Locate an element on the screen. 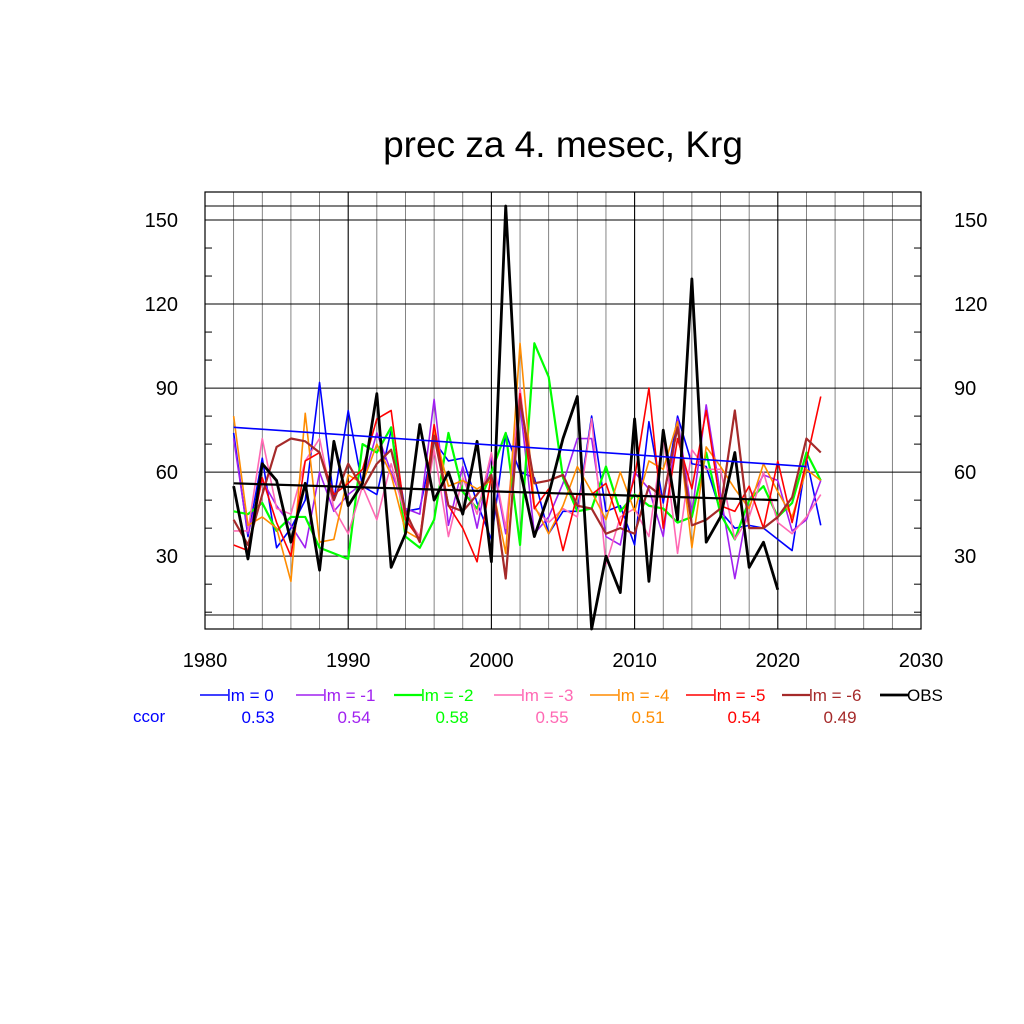  ccor-label: ccor is located at coordinates (149, 716).